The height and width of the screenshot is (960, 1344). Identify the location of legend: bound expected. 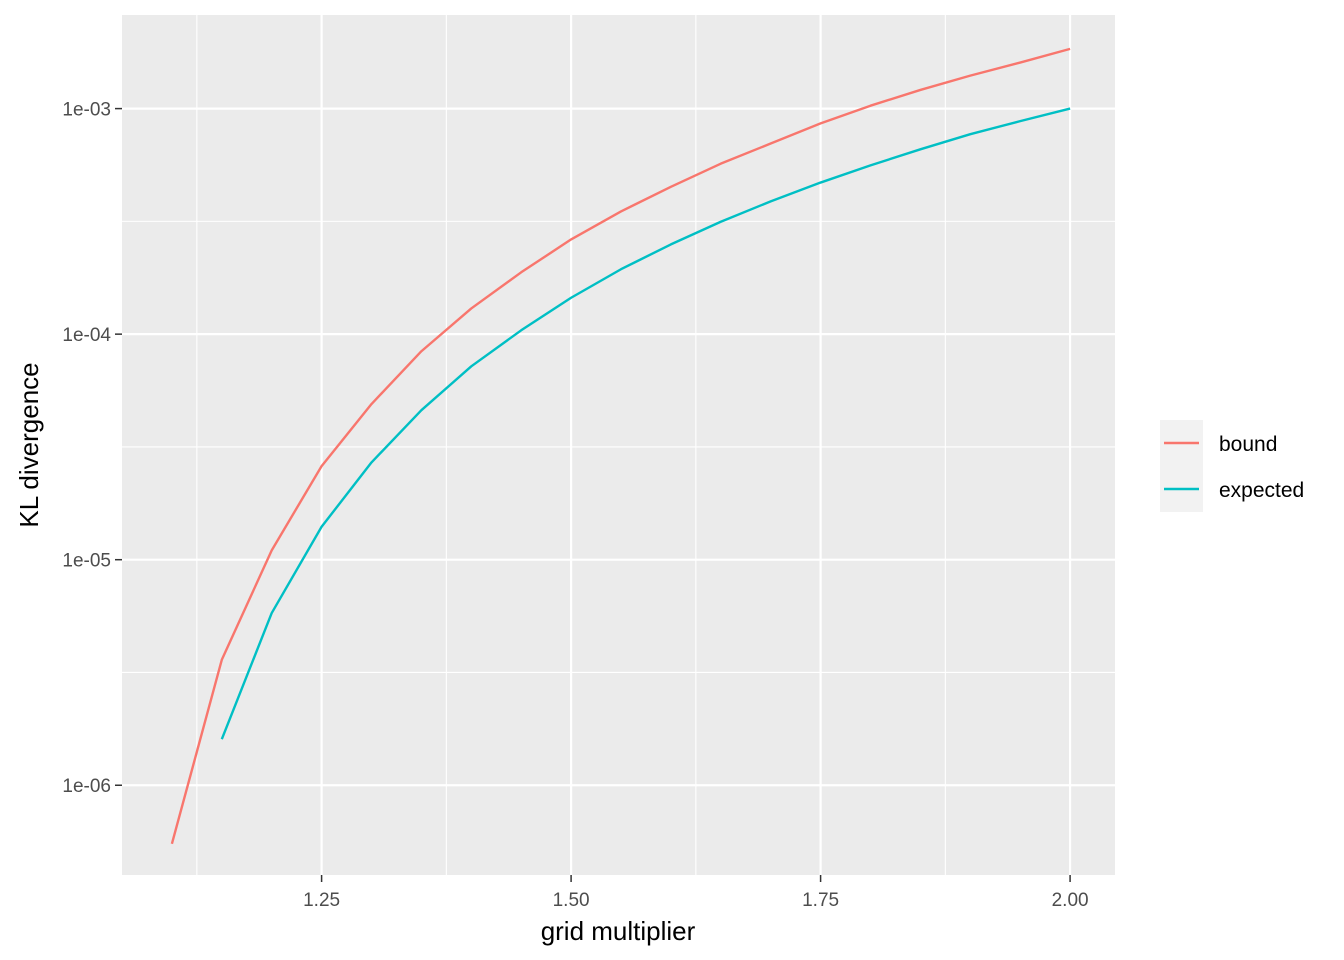
(1232, 466).